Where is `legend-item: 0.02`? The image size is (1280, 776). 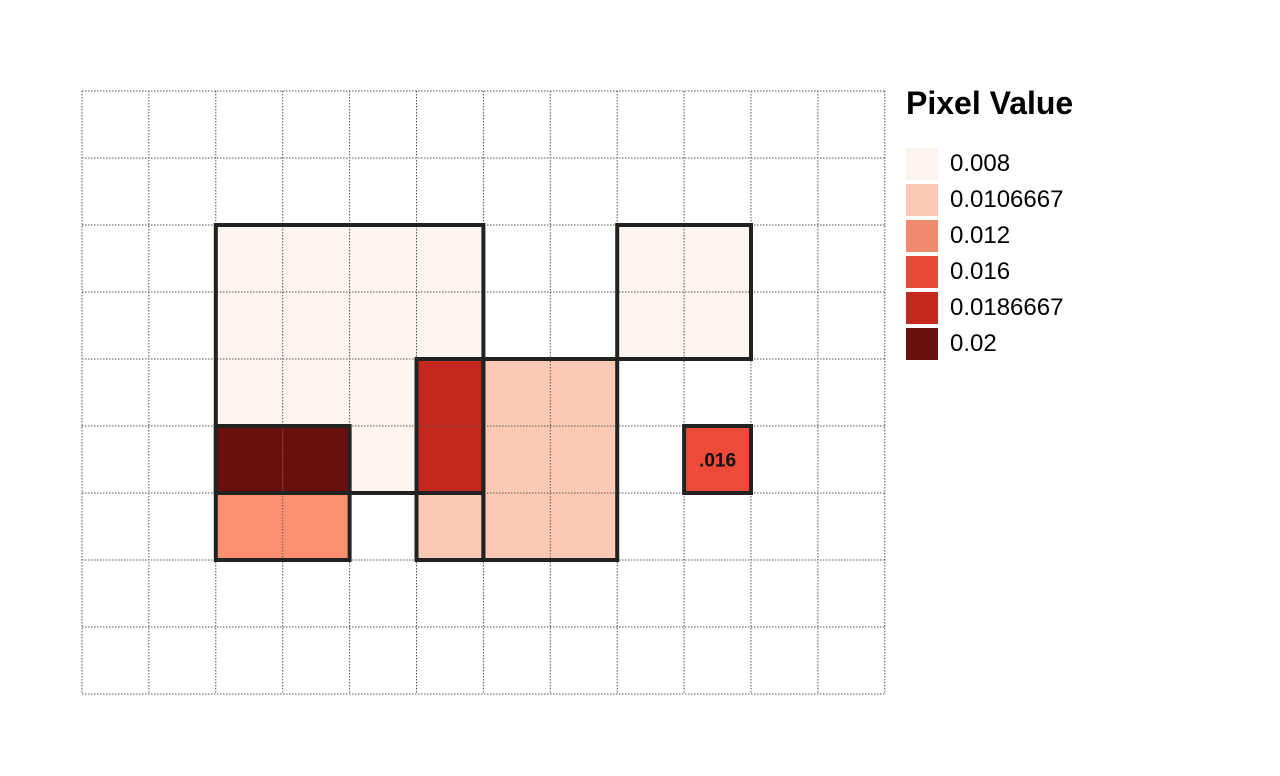
legend-item: 0.02 is located at coordinates (989, 344).